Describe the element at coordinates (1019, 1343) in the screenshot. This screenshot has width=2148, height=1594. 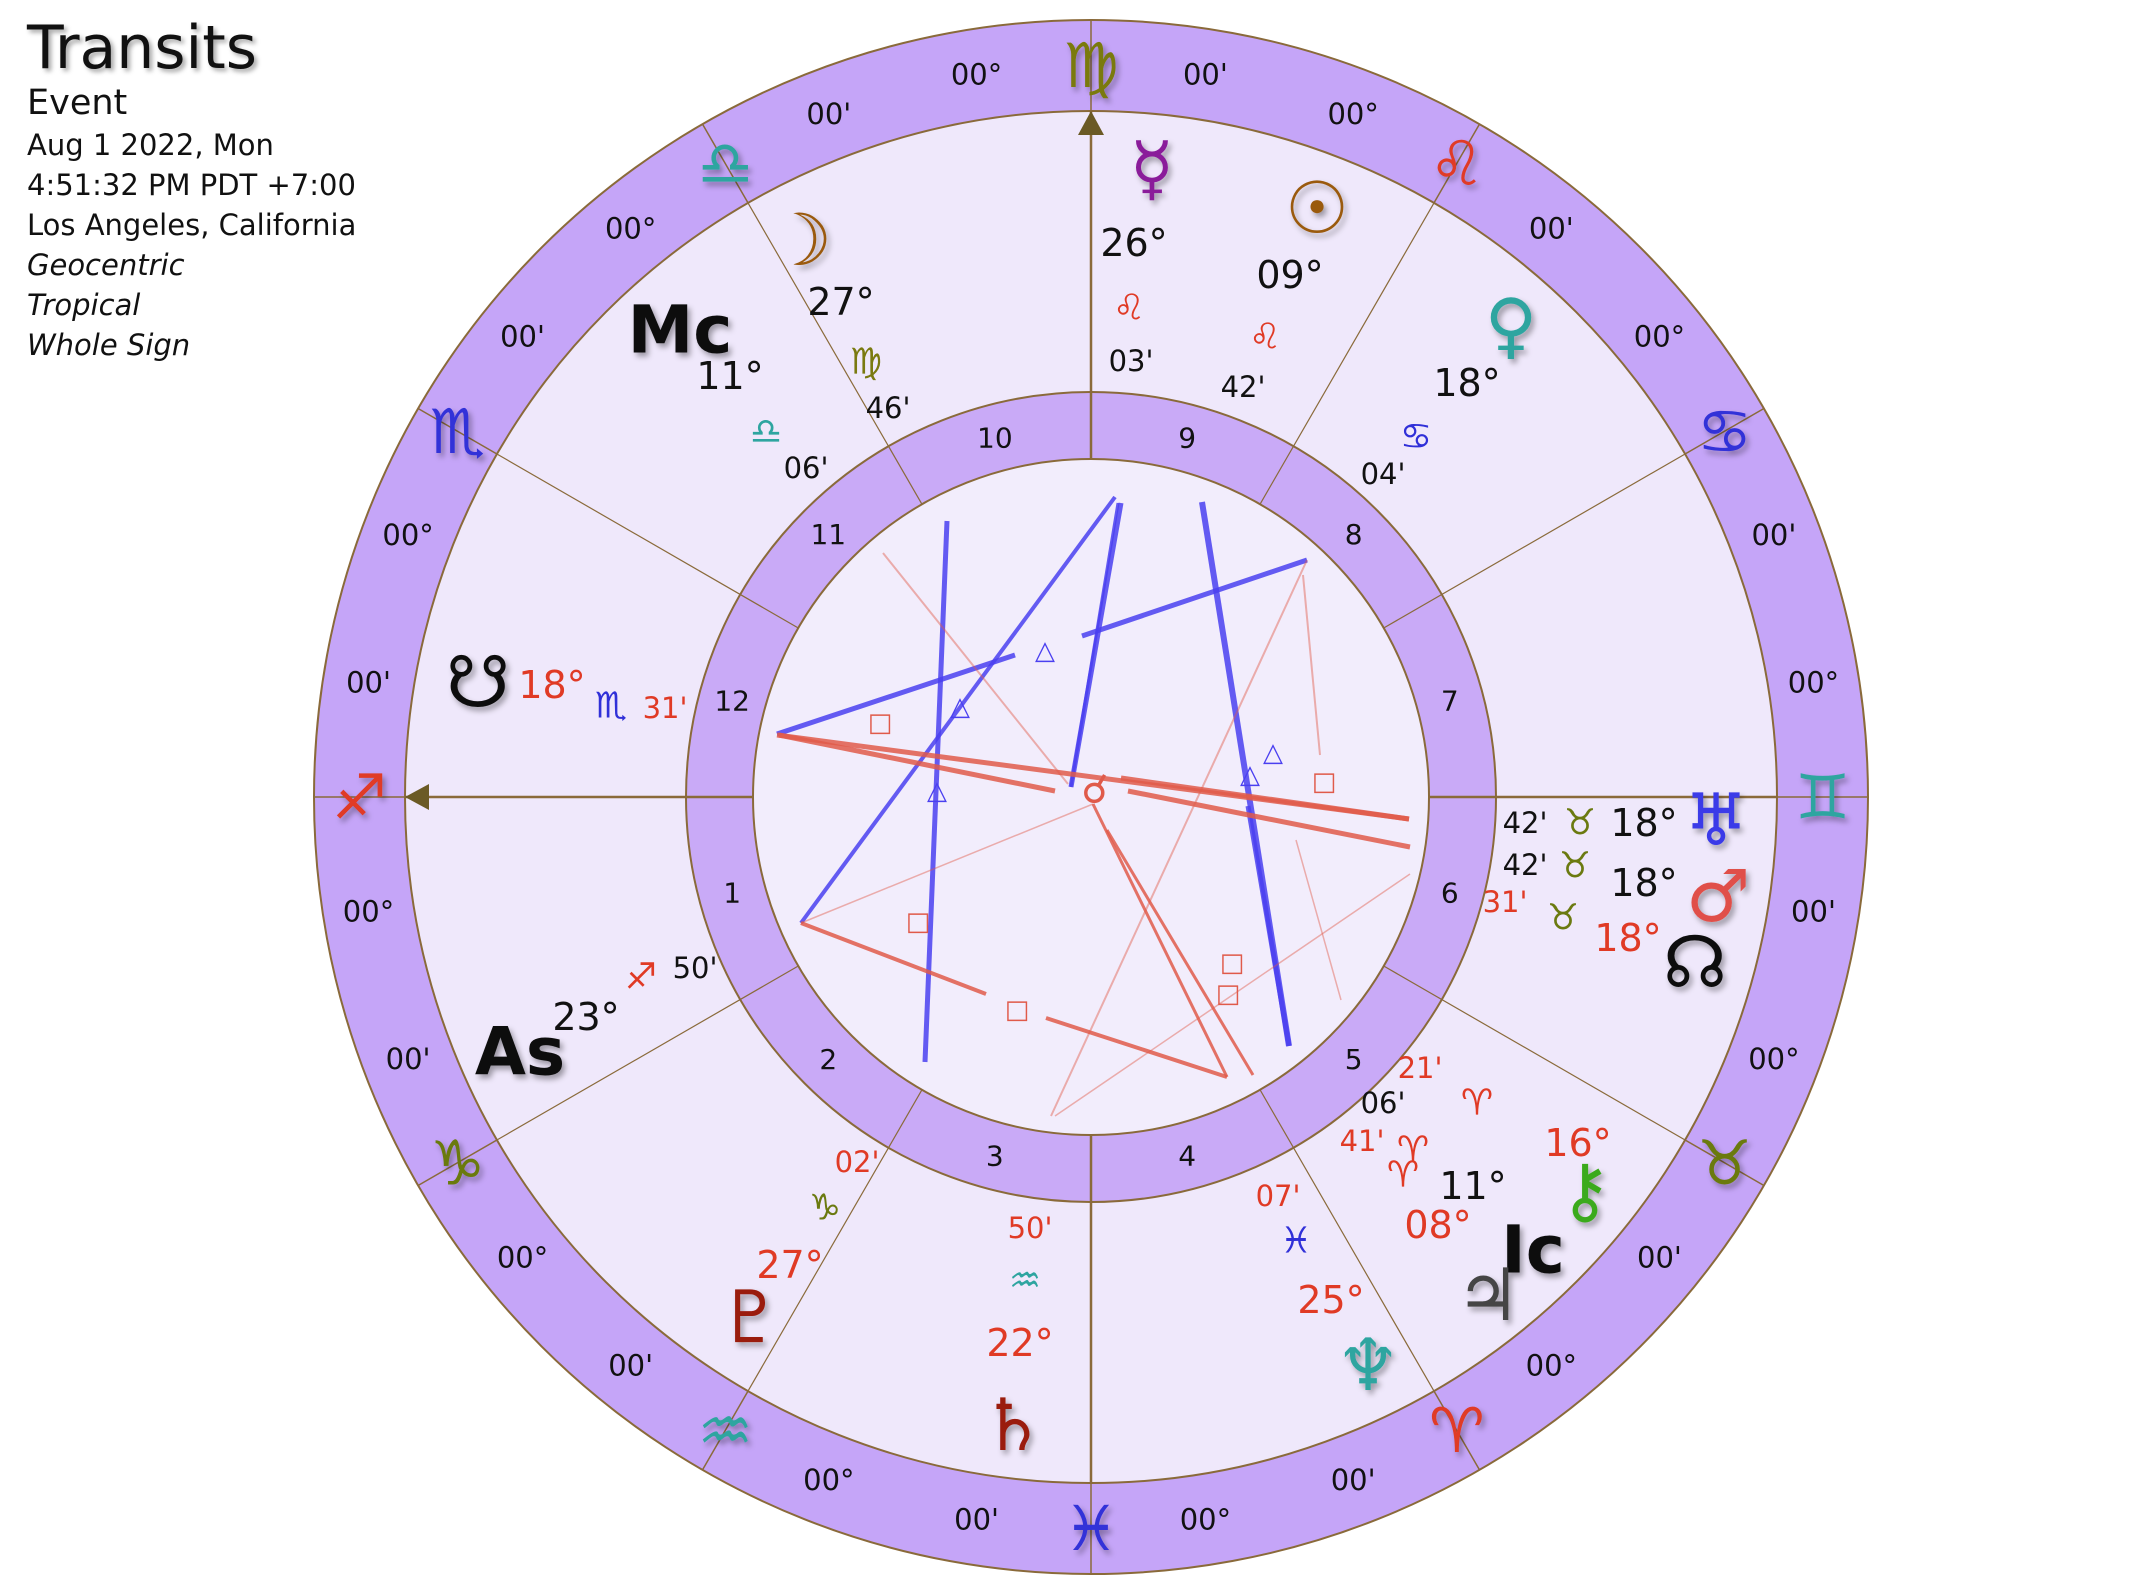
I see `planet-degree-label: 22°` at that location.